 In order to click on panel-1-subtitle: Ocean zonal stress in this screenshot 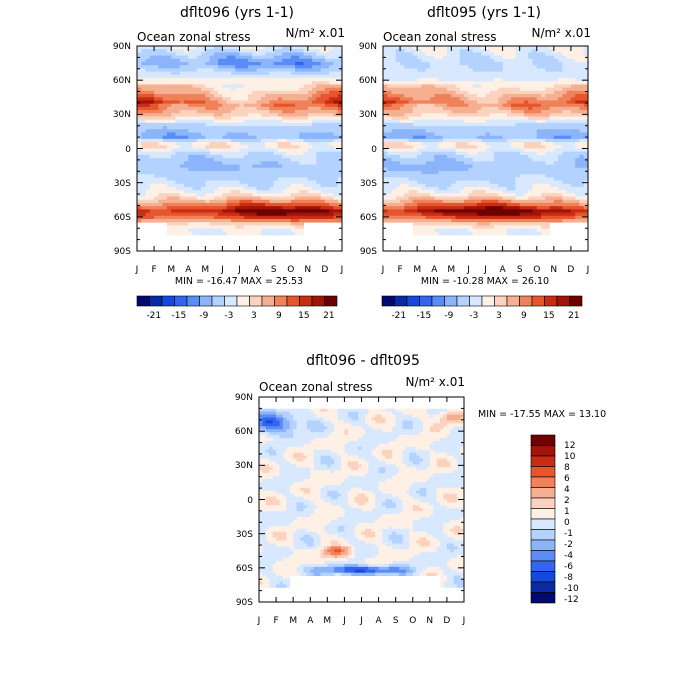, I will do `click(193, 37)`.